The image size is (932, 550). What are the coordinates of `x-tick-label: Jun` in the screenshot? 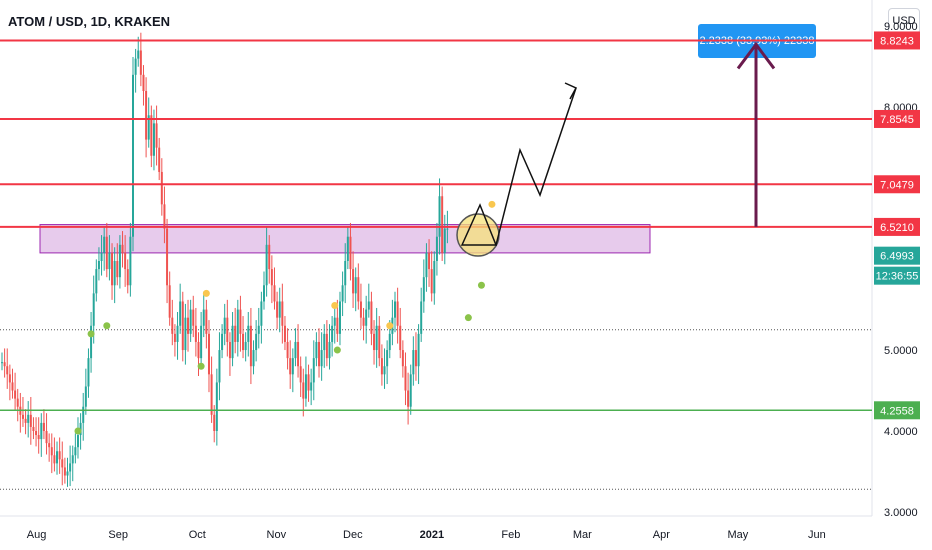 It's located at (817, 535).